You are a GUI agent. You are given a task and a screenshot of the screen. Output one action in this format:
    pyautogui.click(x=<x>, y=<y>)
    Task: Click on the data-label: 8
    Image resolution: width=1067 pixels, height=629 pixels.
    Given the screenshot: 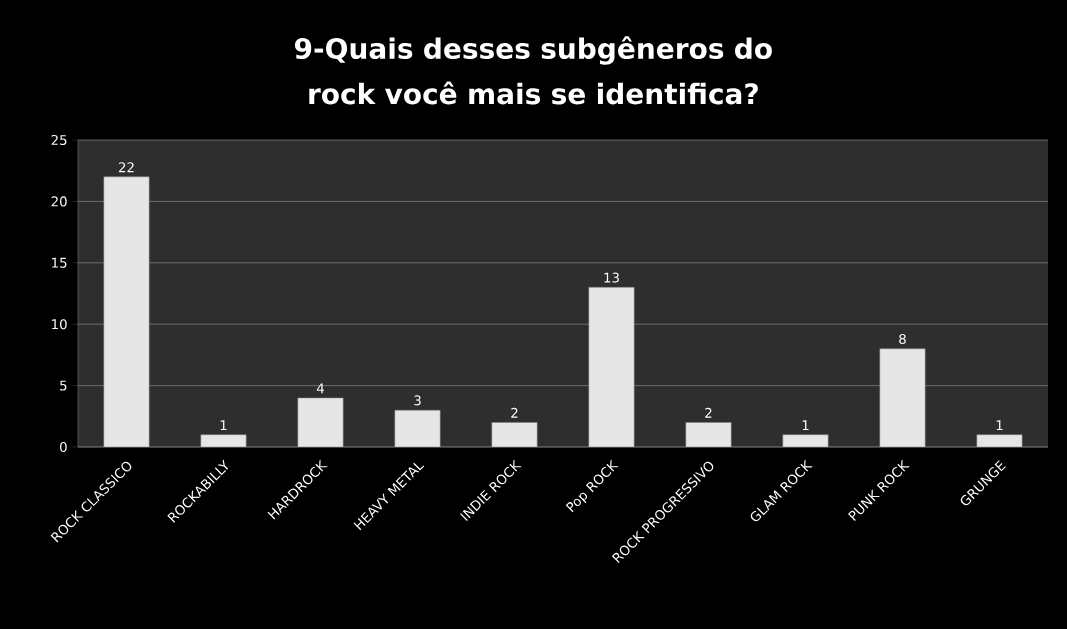 What is the action you would take?
    pyautogui.click(x=902, y=339)
    